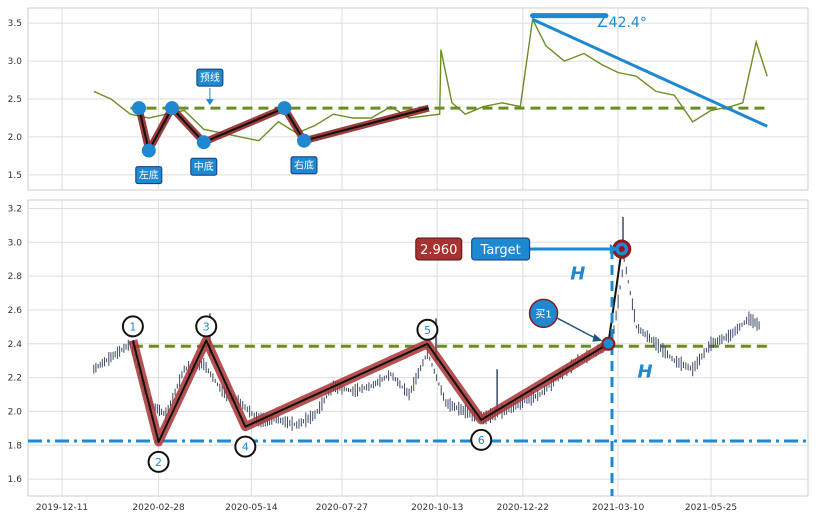 The width and height of the screenshot is (816, 520). Describe the element at coordinates (621, 23) in the screenshot. I see `angle-label: ∠42.4°` at that location.